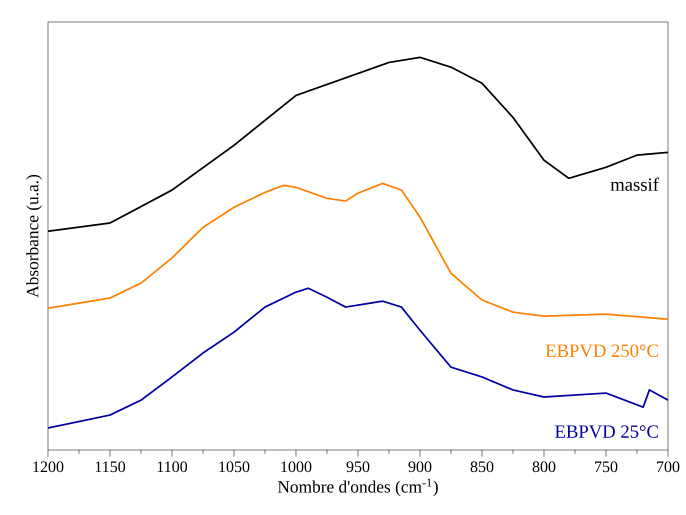 Image resolution: width=686 pixels, height=515 pixels. Describe the element at coordinates (34, 236) in the screenshot. I see `y-axis-title: Absorbance (u.a.)` at that location.